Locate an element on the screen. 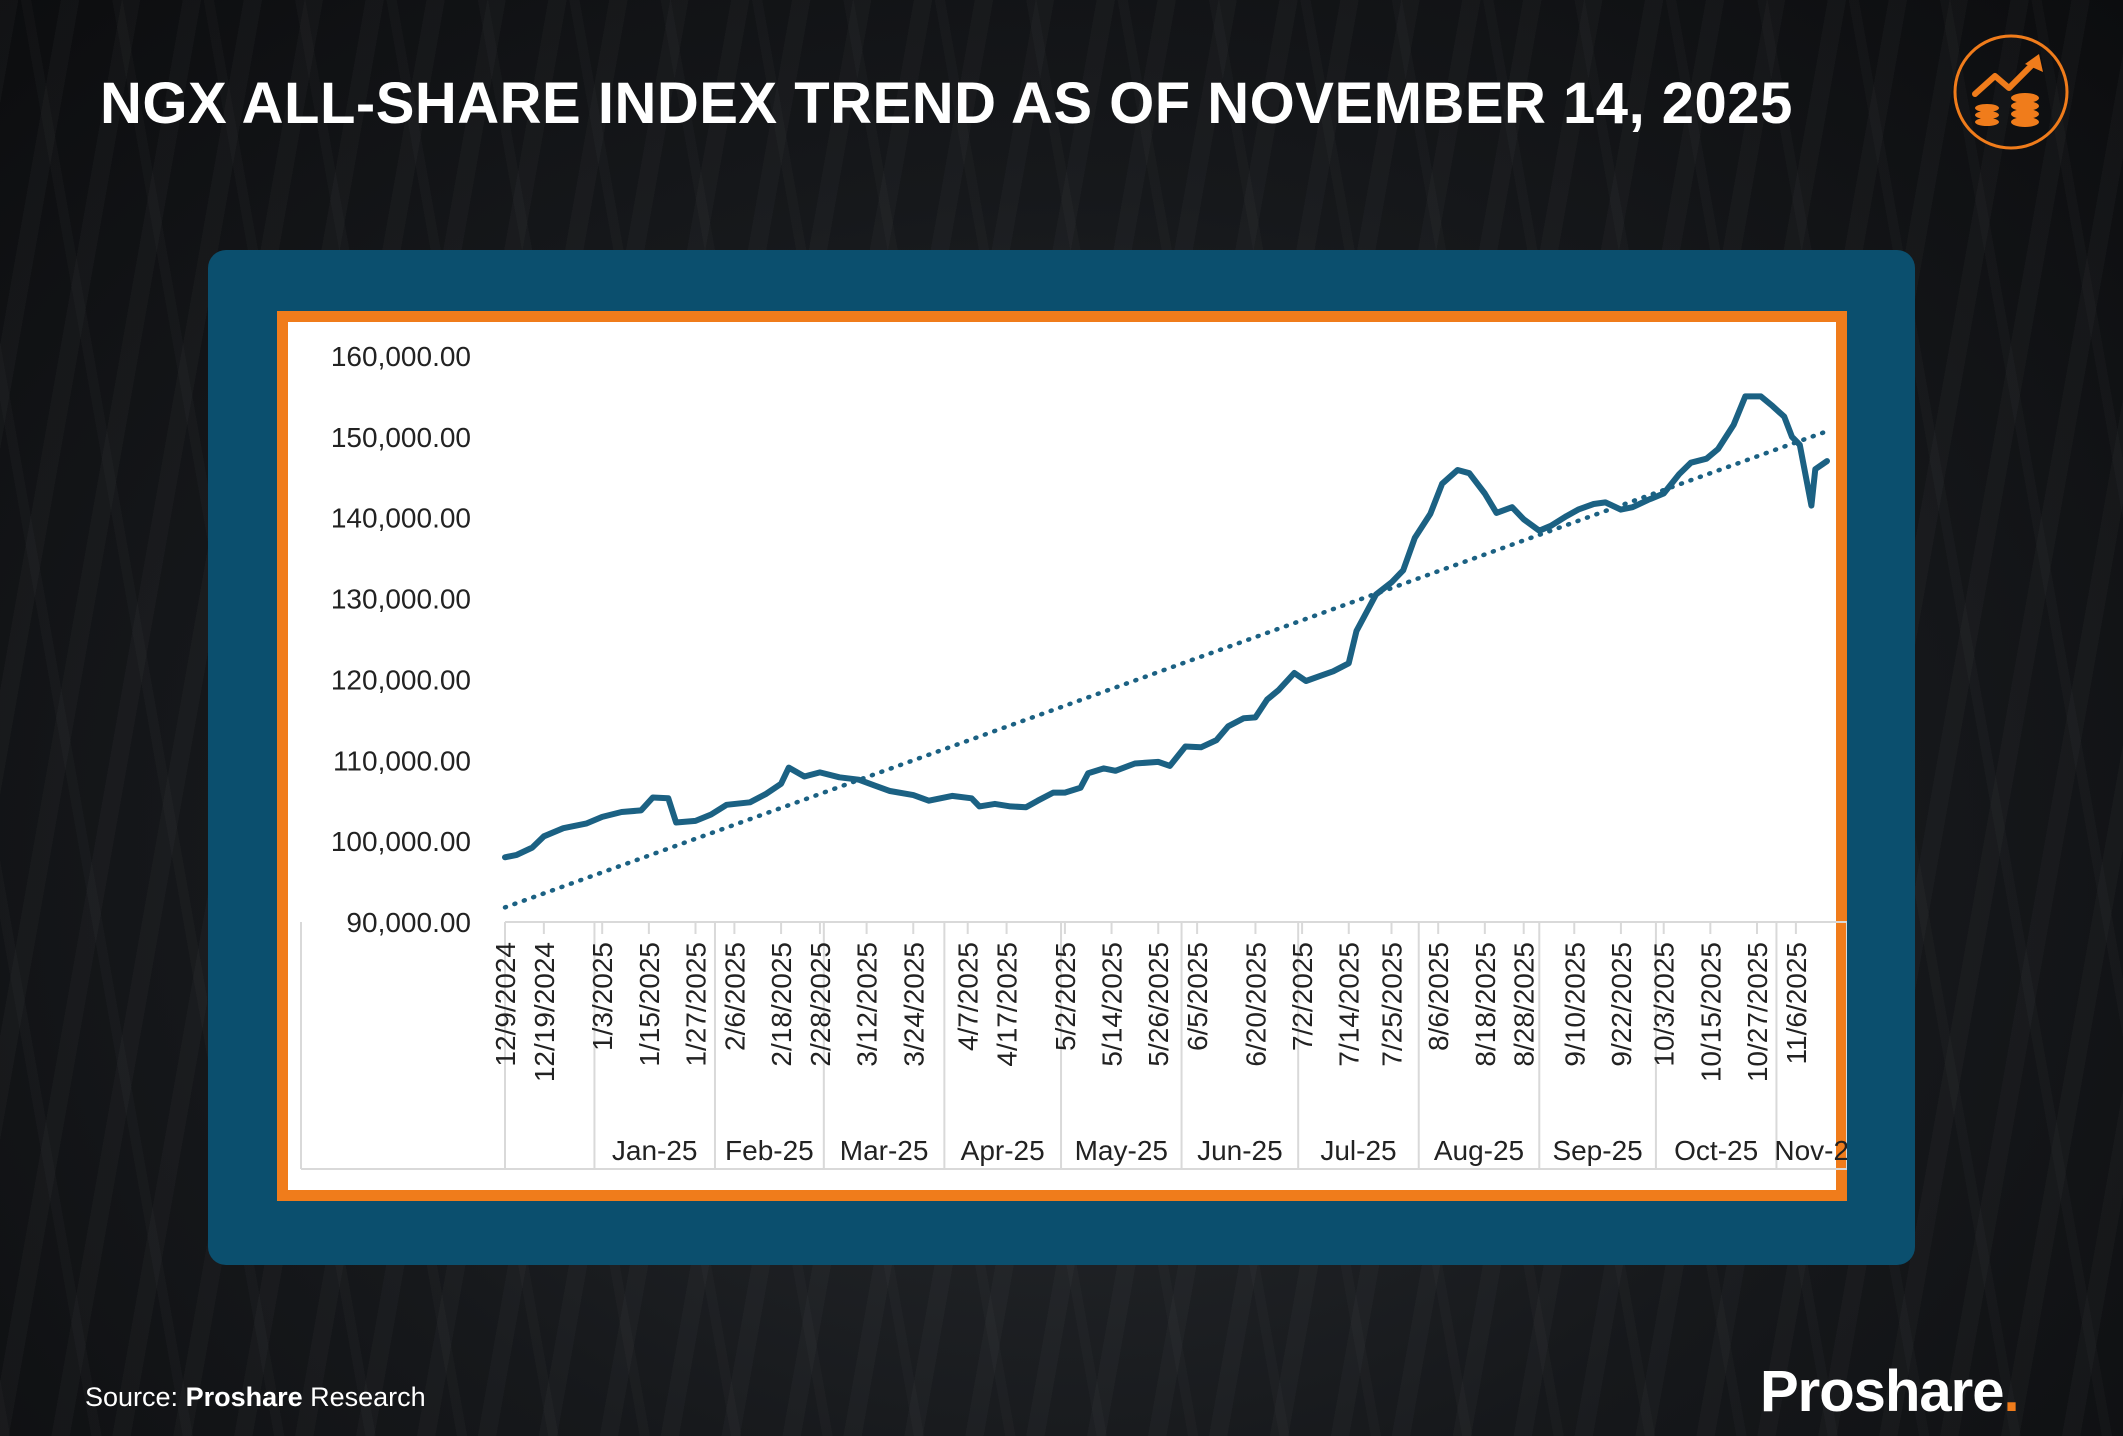  x-tick-label: 1/27/2025 is located at coordinates (696, 1004).